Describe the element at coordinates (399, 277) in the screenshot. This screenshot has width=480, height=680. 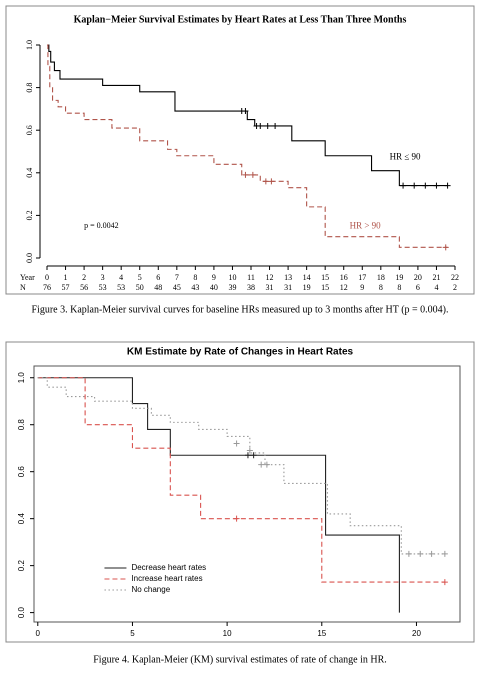
I see `x-tick-label: 19` at that location.